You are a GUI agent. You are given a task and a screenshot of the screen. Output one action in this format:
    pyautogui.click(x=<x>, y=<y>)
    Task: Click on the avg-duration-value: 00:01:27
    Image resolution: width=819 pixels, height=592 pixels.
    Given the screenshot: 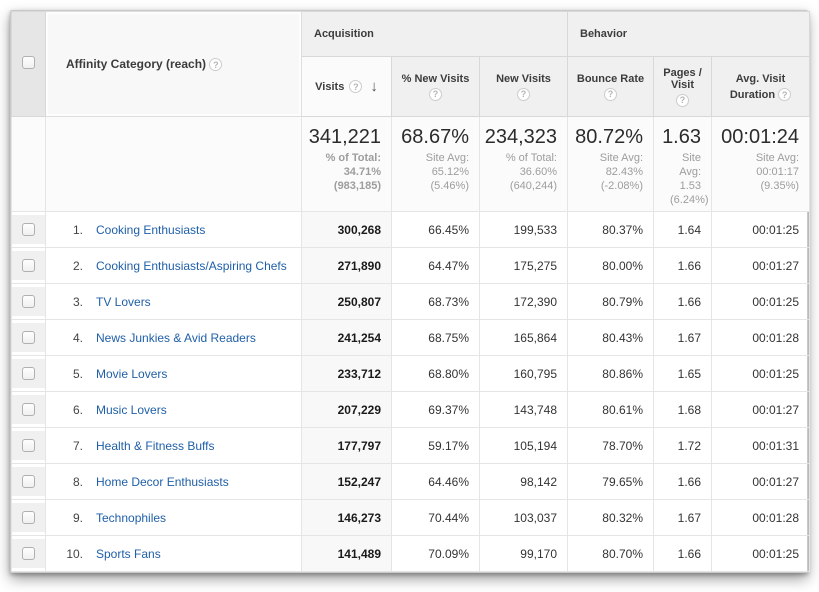 What is the action you would take?
    pyautogui.click(x=760, y=409)
    